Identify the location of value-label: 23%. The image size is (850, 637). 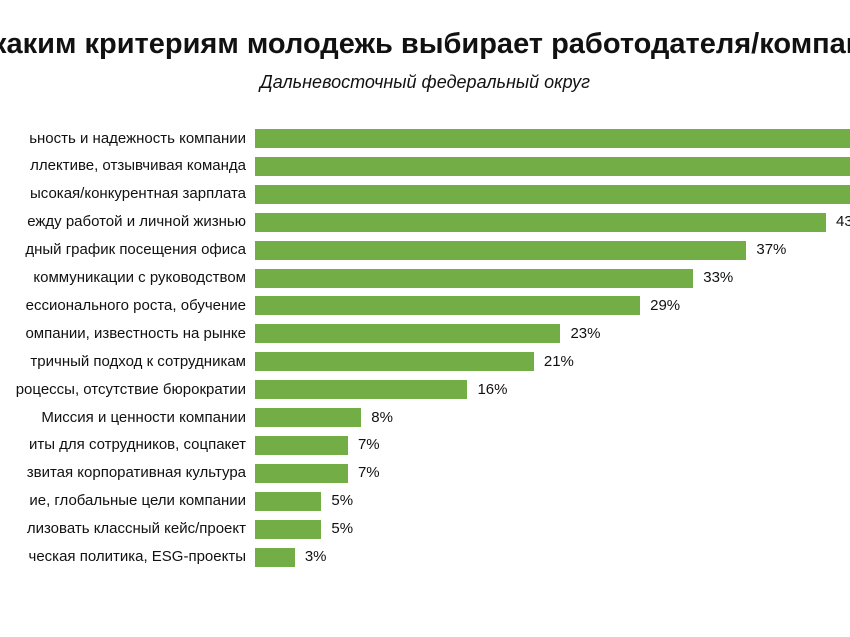
(585, 333).